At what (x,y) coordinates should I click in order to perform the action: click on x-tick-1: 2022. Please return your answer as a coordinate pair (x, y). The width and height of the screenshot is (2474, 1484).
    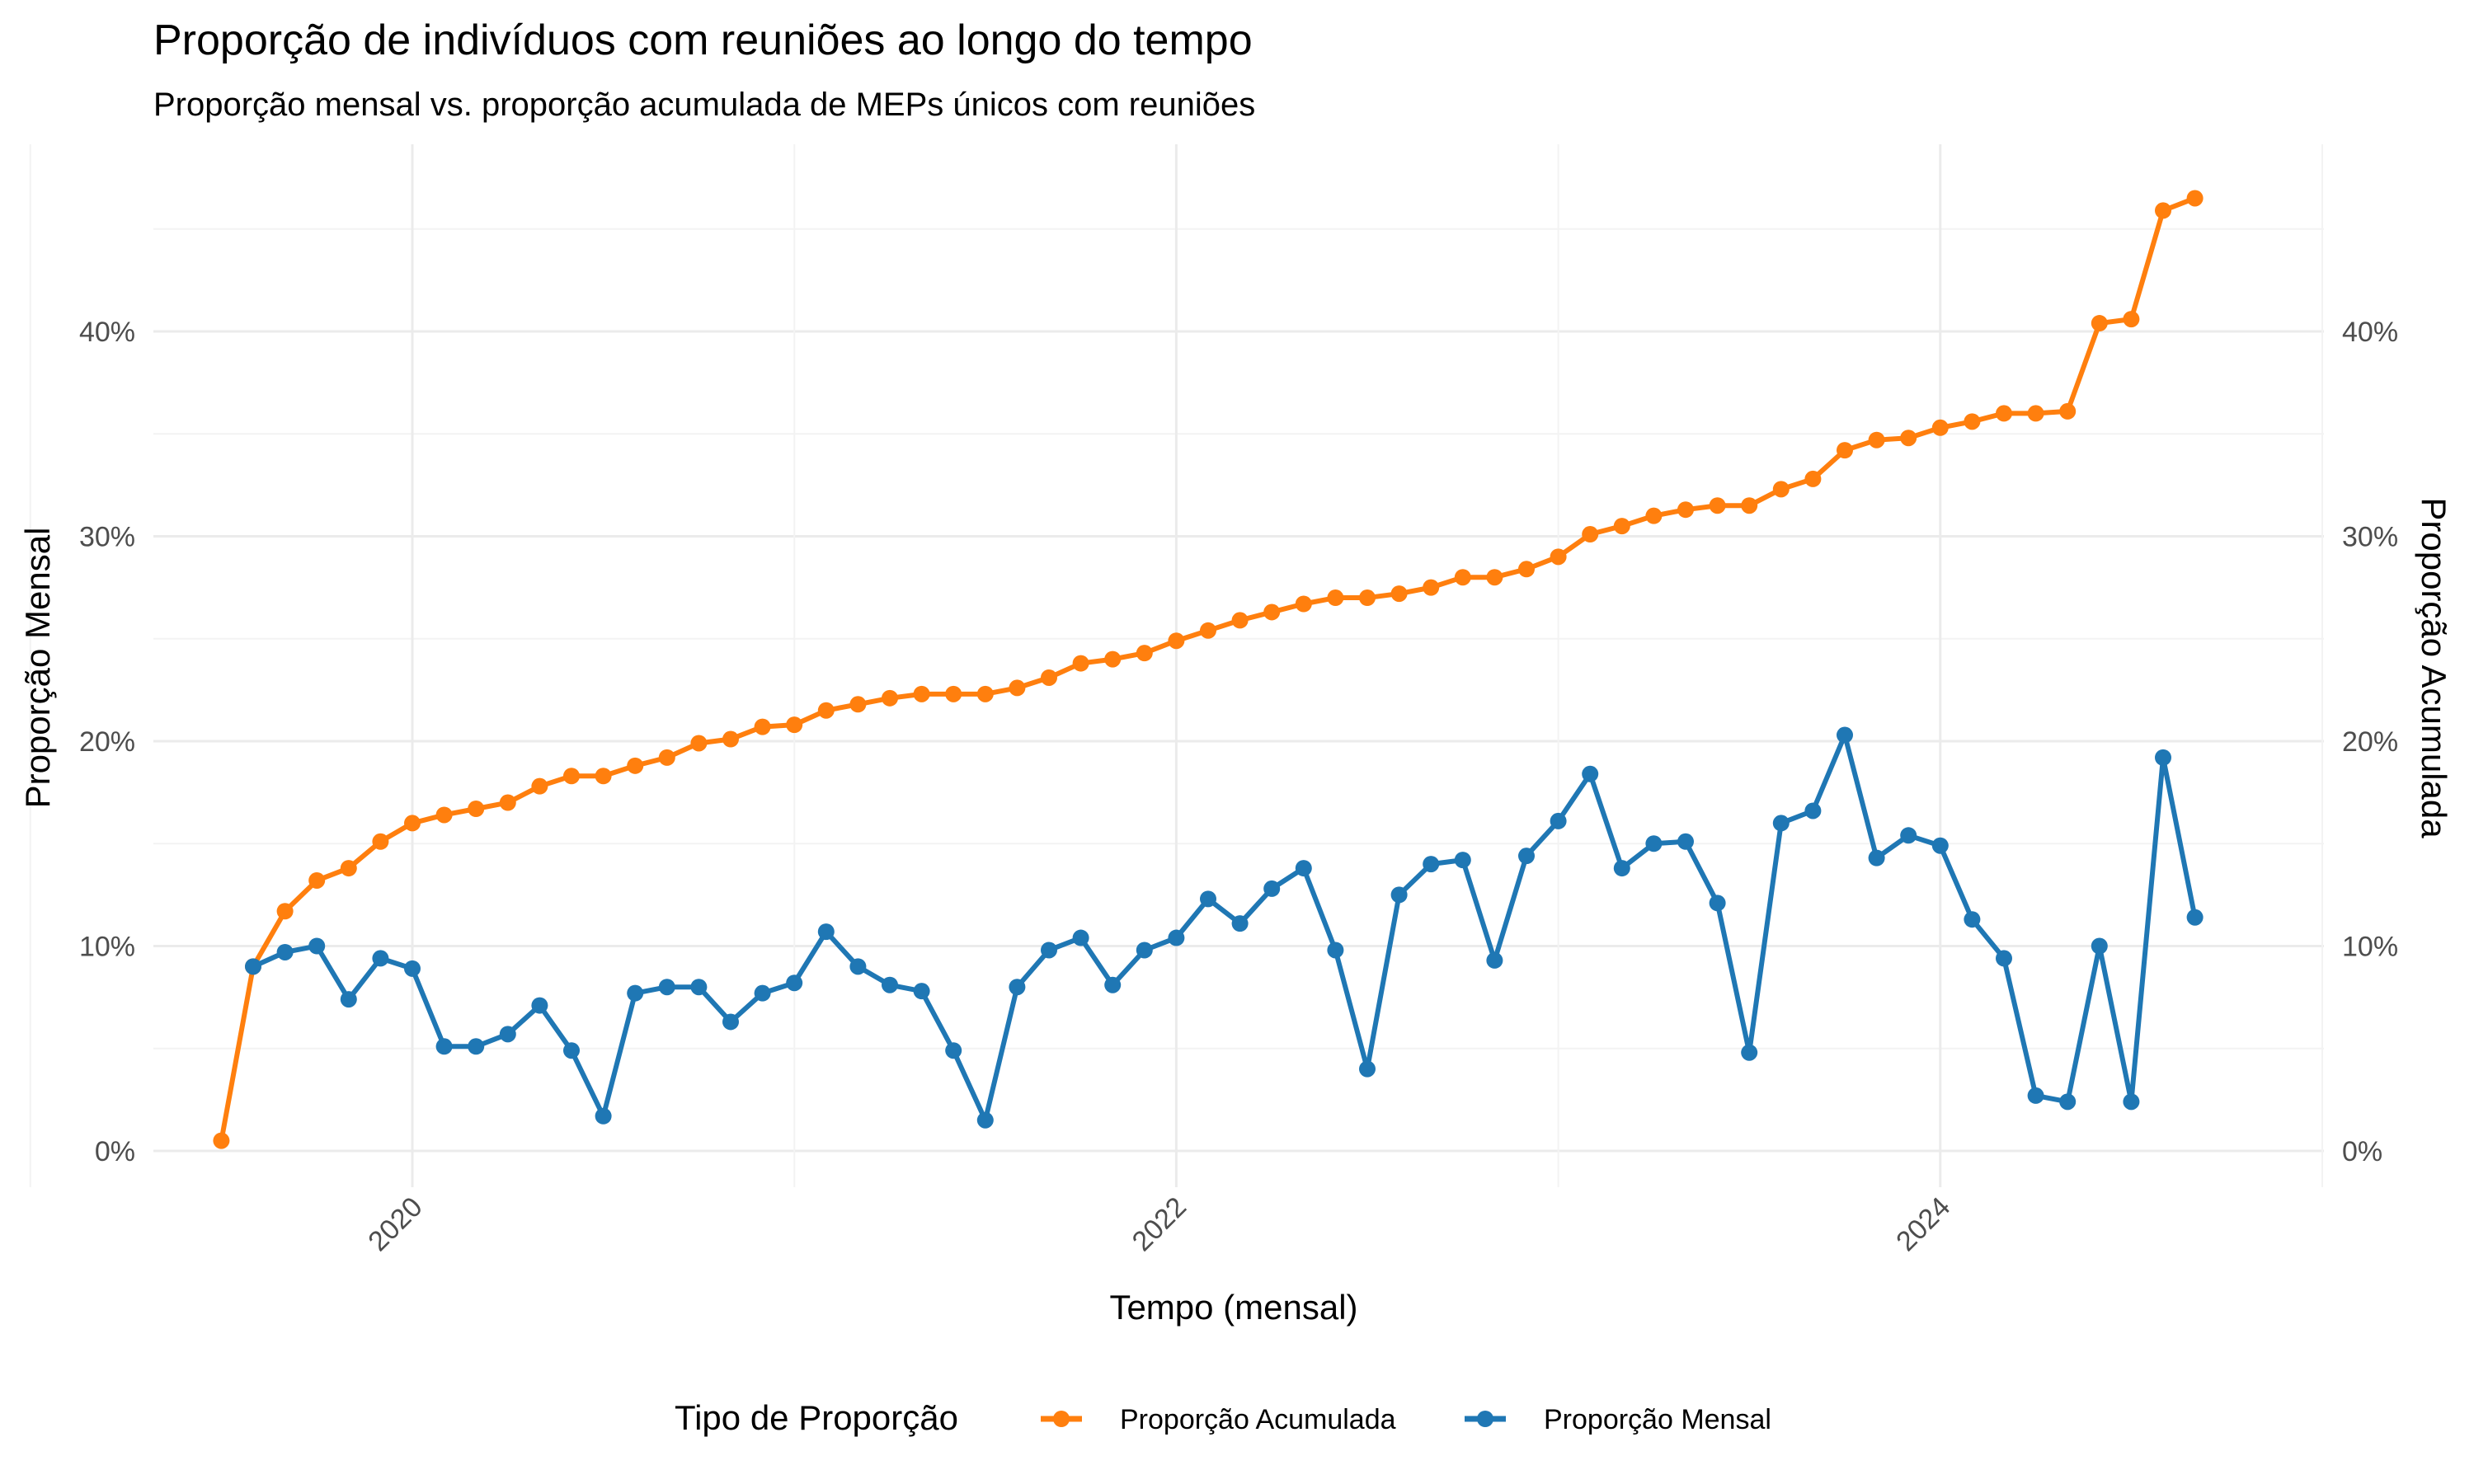
    Looking at the image, I should click on (1159, 1224).